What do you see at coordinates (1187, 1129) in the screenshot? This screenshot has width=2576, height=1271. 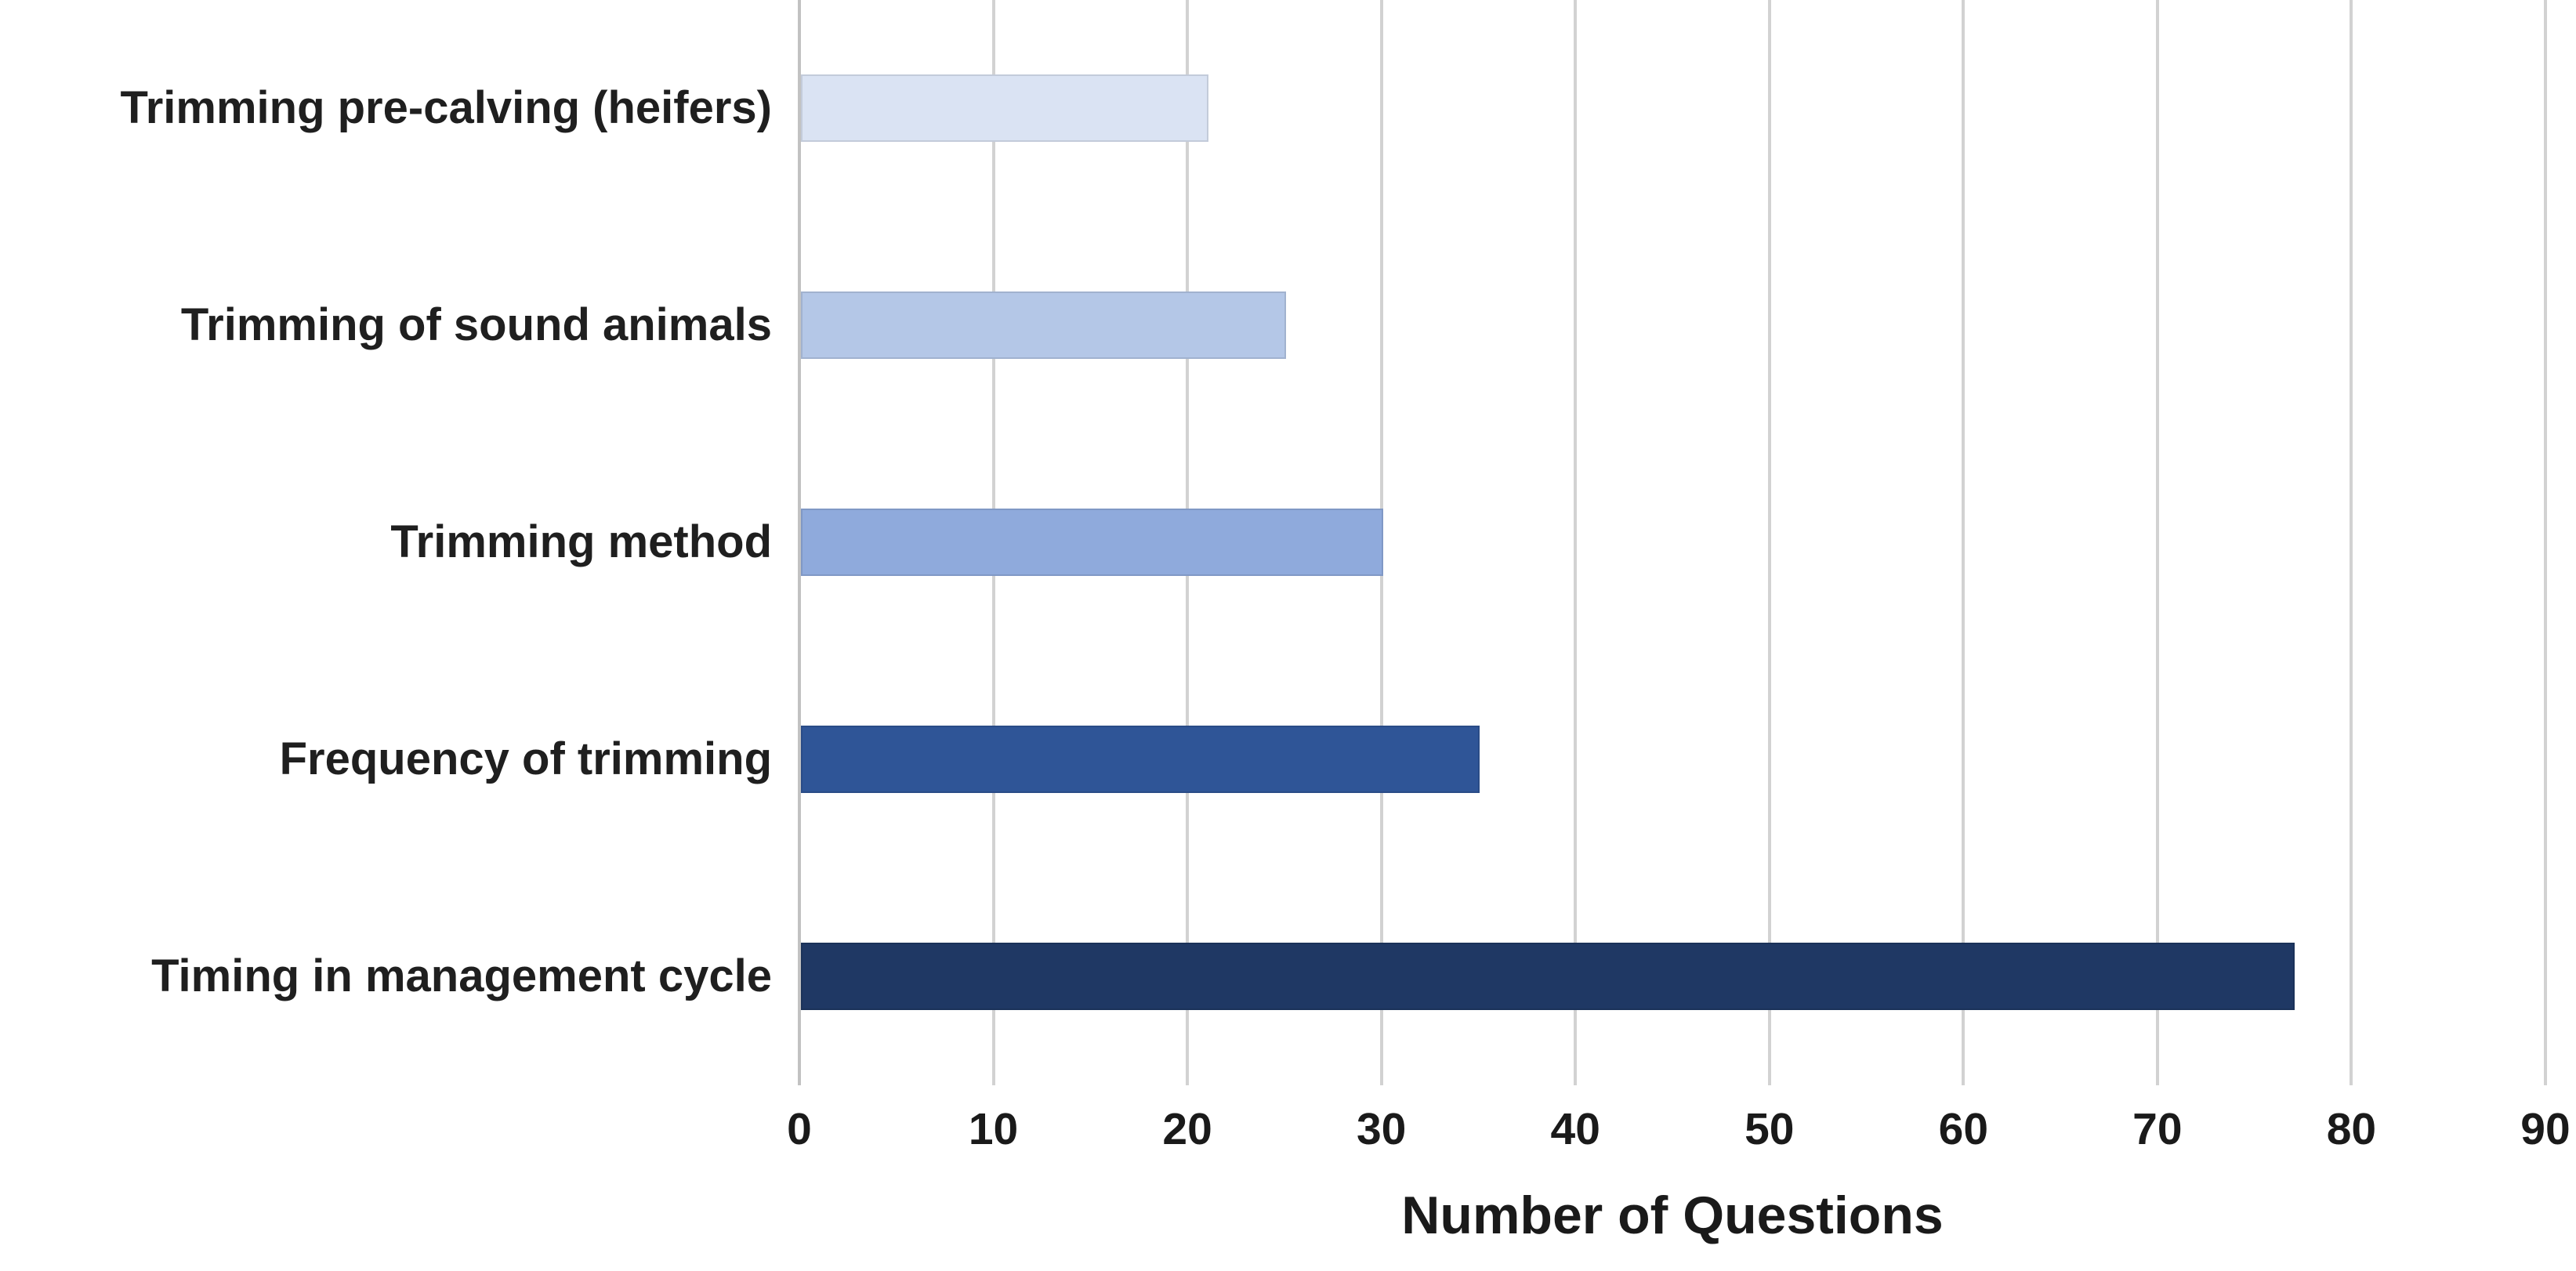 I see `x-tick-label-20: 20` at bounding box center [1187, 1129].